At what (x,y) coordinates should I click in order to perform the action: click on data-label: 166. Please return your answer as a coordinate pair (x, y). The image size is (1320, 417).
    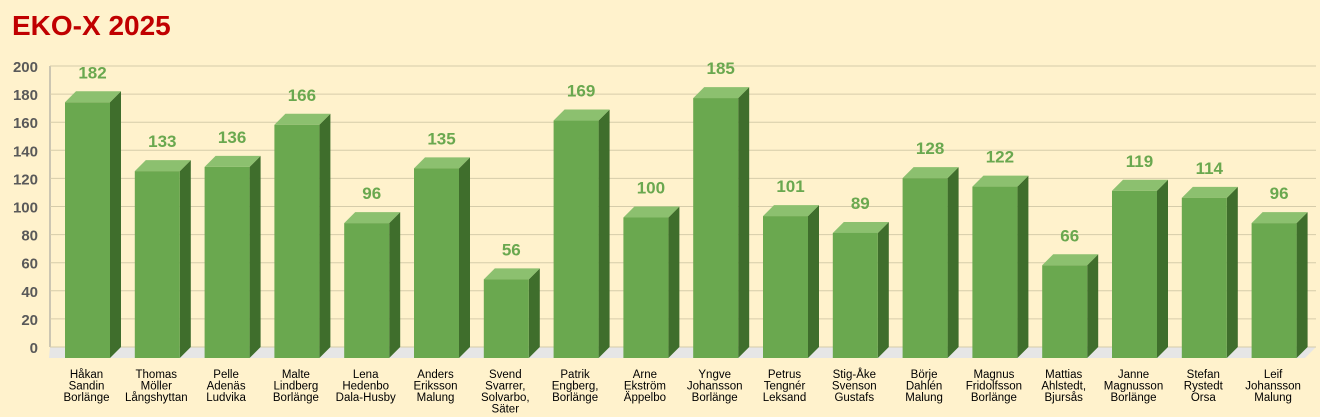
    Looking at the image, I should click on (302, 95).